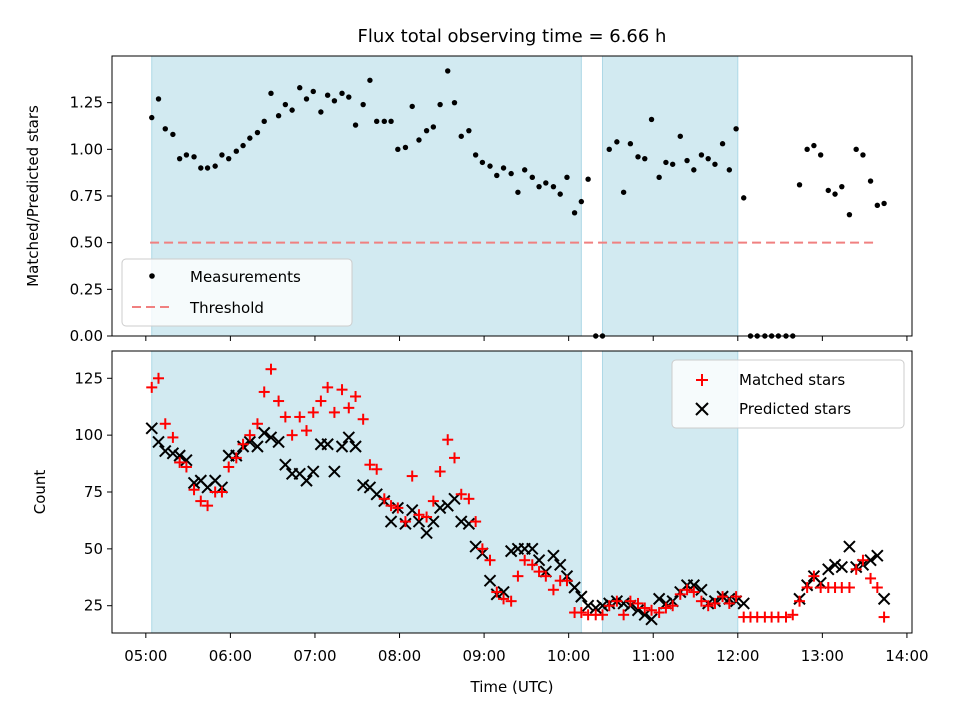 Image resolution: width=960 pixels, height=720 pixels. Describe the element at coordinates (93, 492) in the screenshot. I see `bottom-y-tick-label: 75` at that location.